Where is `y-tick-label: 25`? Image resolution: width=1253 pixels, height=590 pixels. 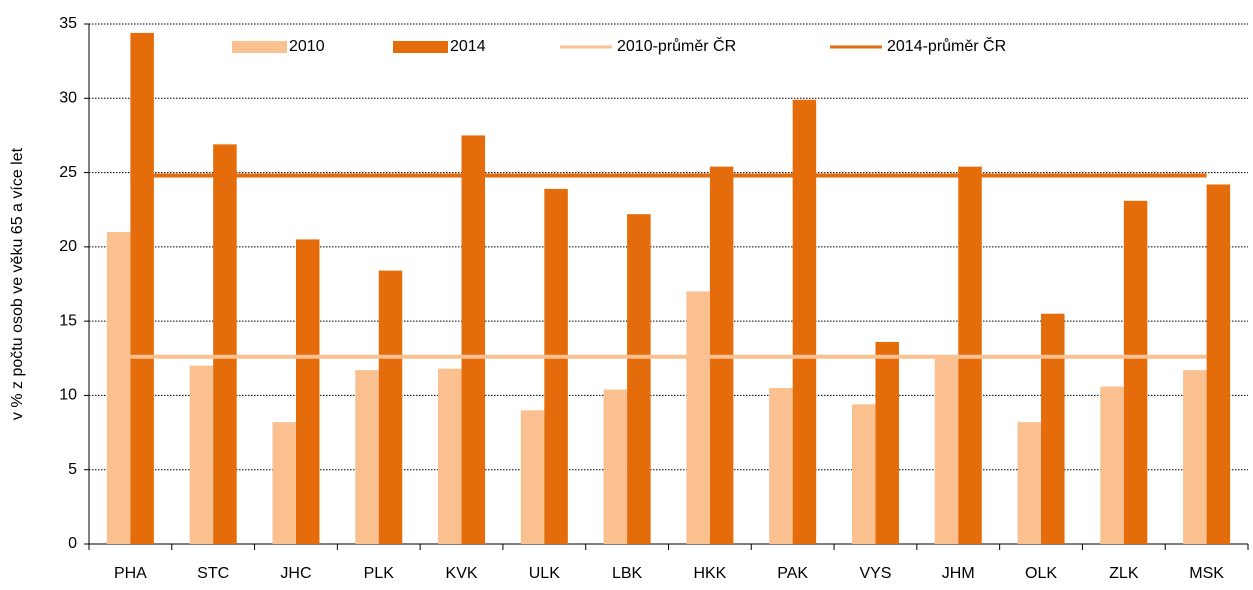
y-tick-label: 25 is located at coordinates (68, 172).